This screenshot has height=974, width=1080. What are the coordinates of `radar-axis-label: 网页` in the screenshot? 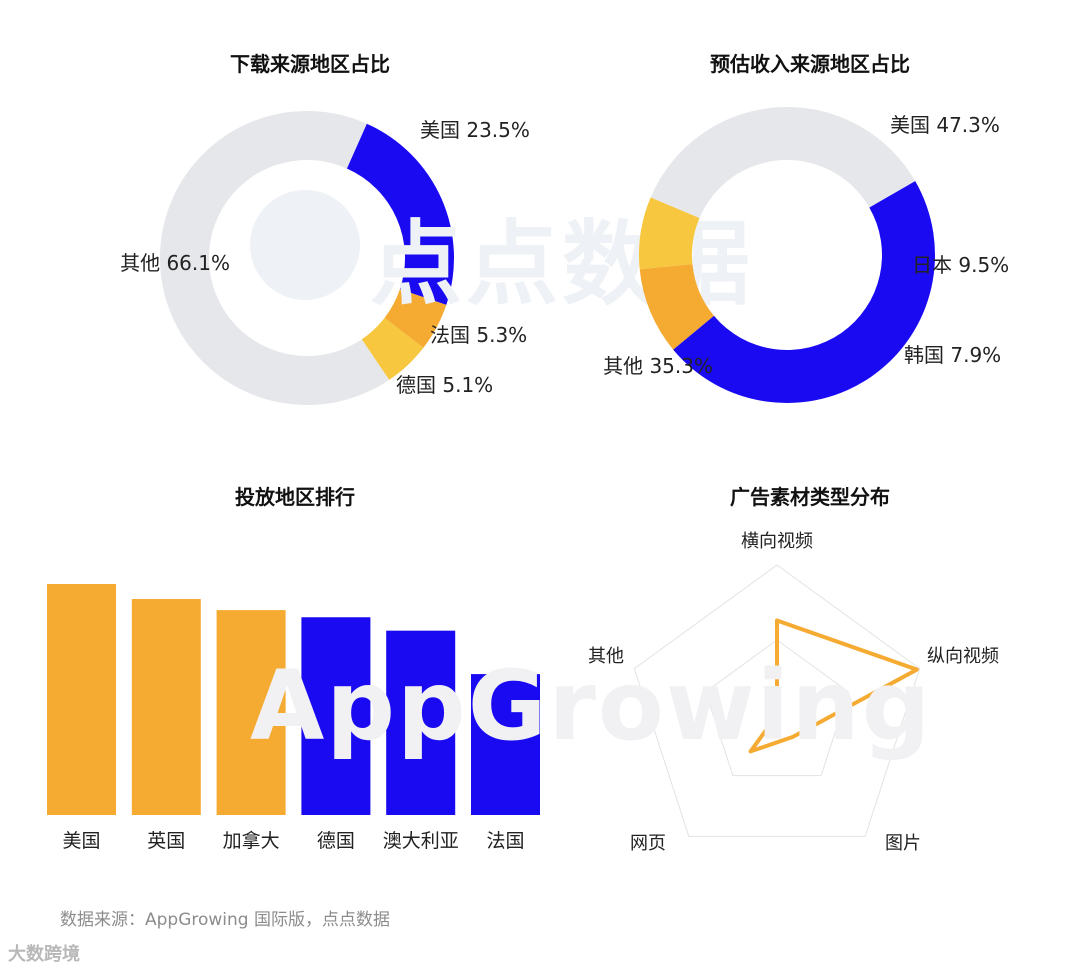 It's located at (648, 843).